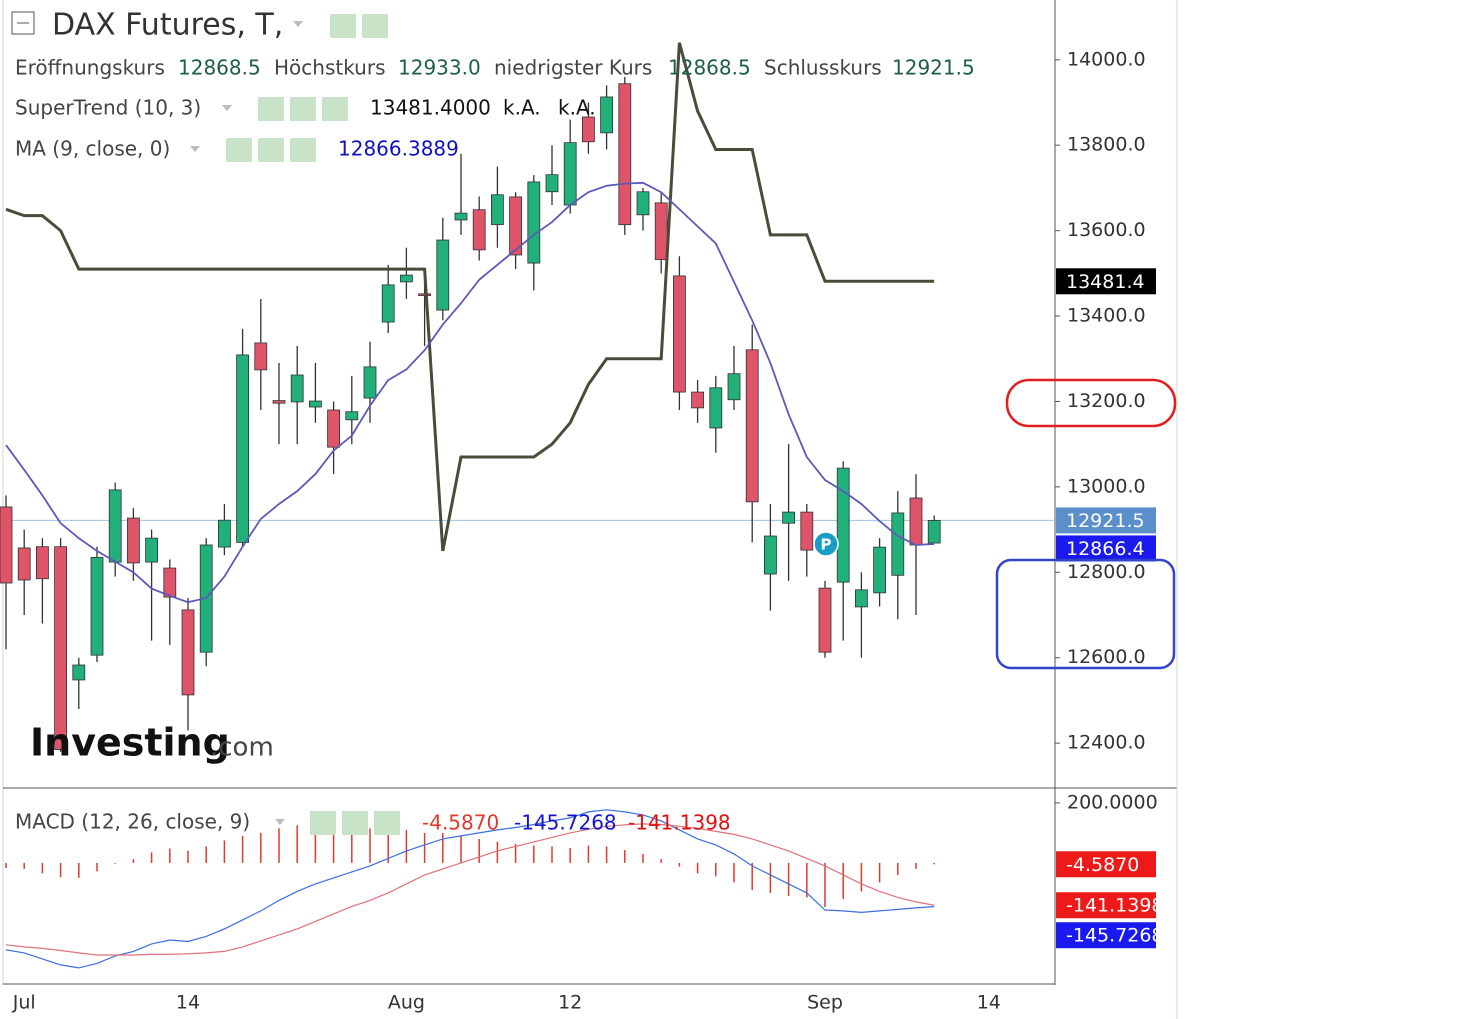 The height and width of the screenshot is (1019, 1458). Describe the element at coordinates (679, 823) in the screenshot. I see `legend-value: -141.1398` at that location.